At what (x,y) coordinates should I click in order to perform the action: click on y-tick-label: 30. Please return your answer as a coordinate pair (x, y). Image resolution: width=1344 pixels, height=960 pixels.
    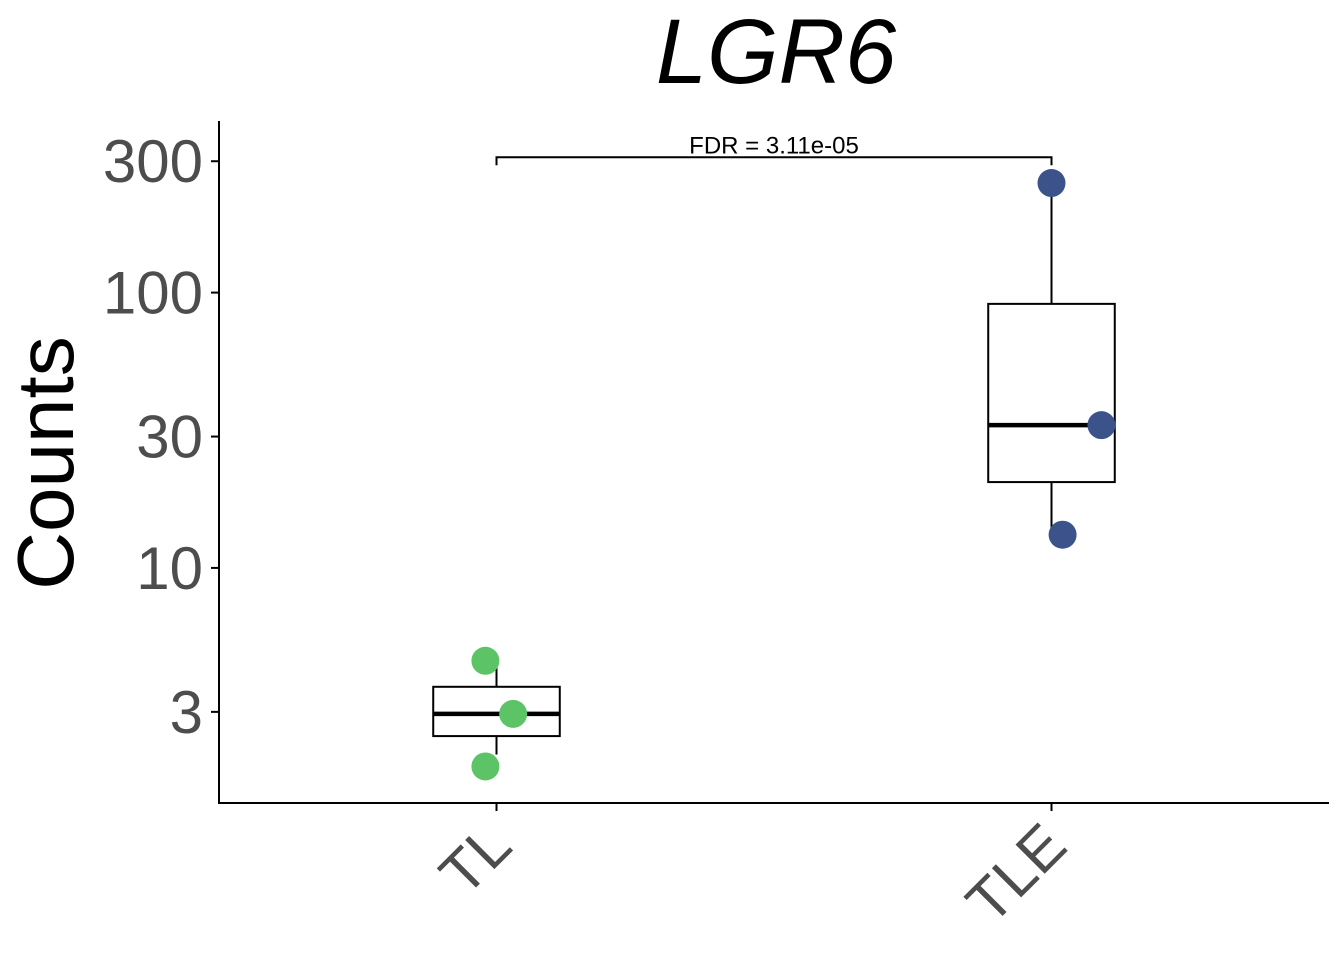
    Looking at the image, I should click on (169, 437).